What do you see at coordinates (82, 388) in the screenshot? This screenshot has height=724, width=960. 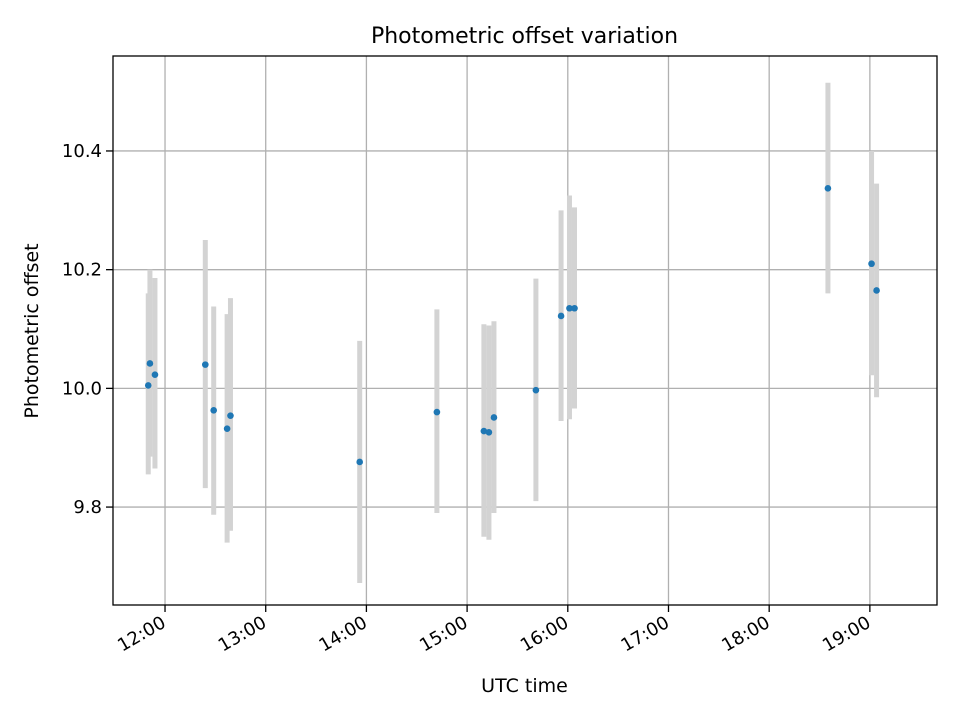 I see `y-tick-label: 10.0` at bounding box center [82, 388].